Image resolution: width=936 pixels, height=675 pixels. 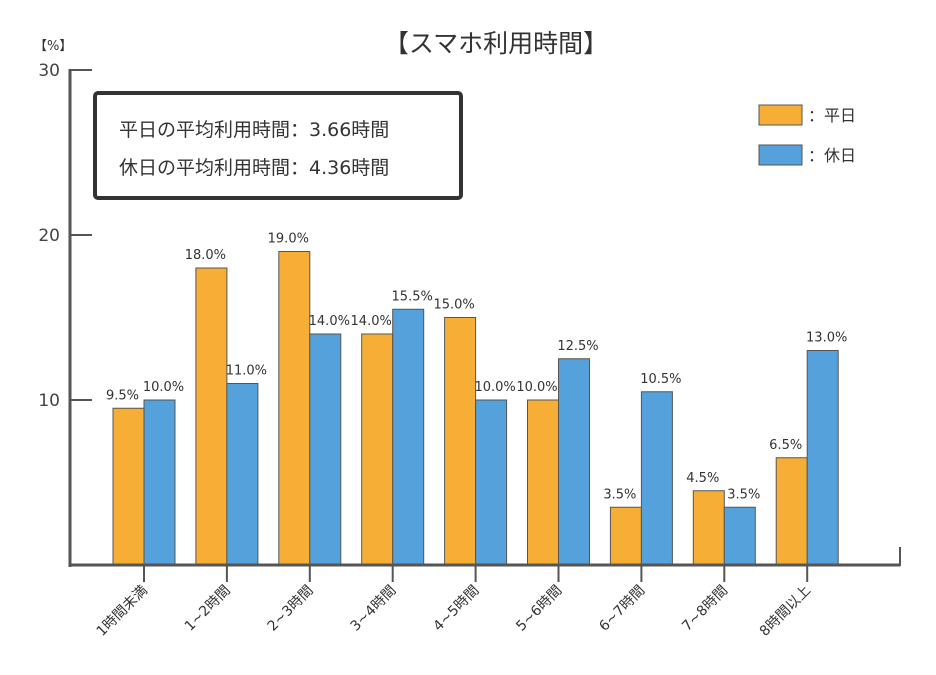 I want to click on x-tick-label: 3~4時間, so click(x=374, y=609).